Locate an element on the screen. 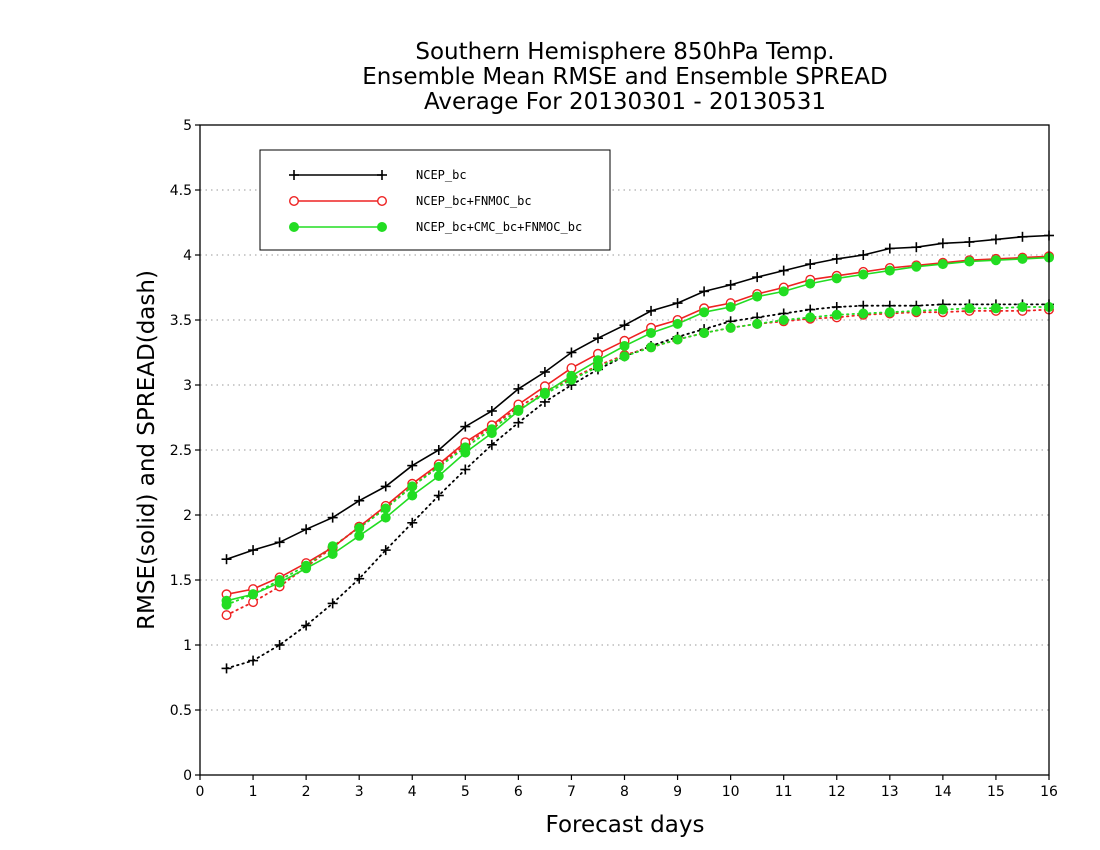  y-tick-label: 2.5 is located at coordinates (181, 451).